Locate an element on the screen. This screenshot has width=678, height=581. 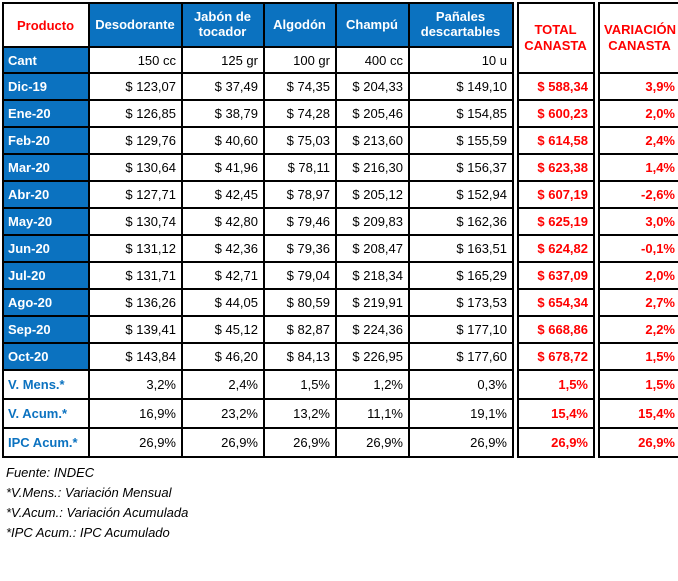
row-label: V. Acum.* is located at coordinates (46, 413).